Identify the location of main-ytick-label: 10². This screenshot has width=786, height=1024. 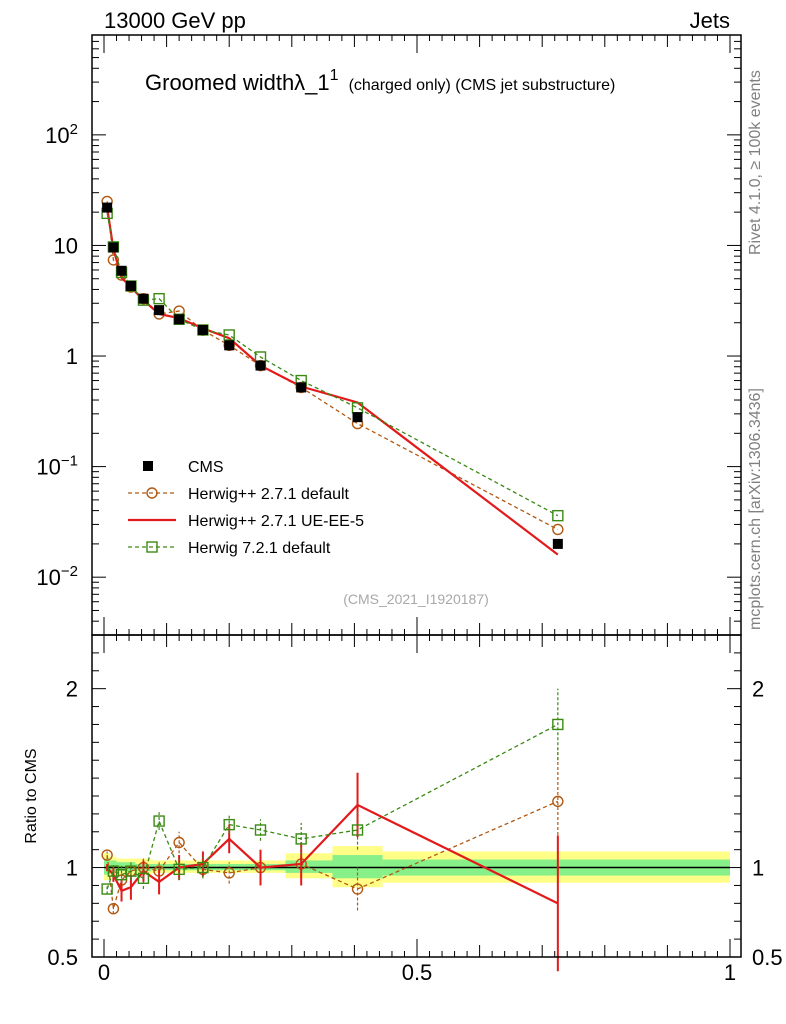
(61, 134).